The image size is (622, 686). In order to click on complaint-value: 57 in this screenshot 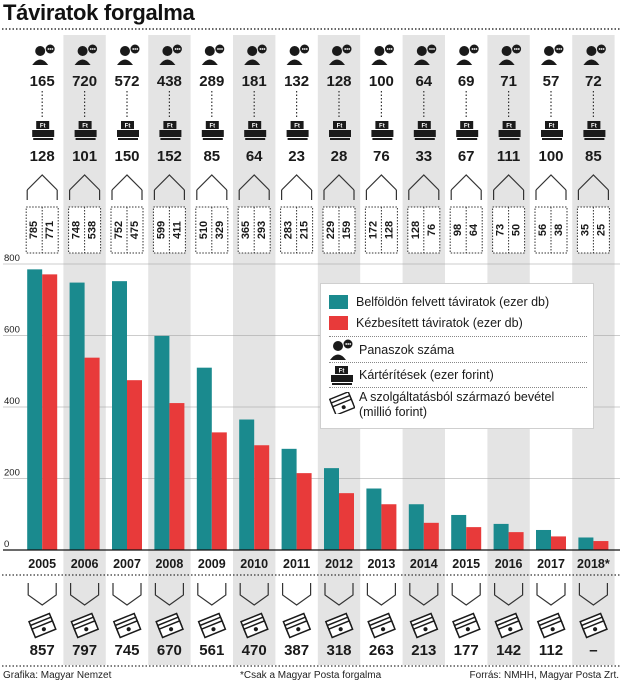, I will do `click(551, 81)`.